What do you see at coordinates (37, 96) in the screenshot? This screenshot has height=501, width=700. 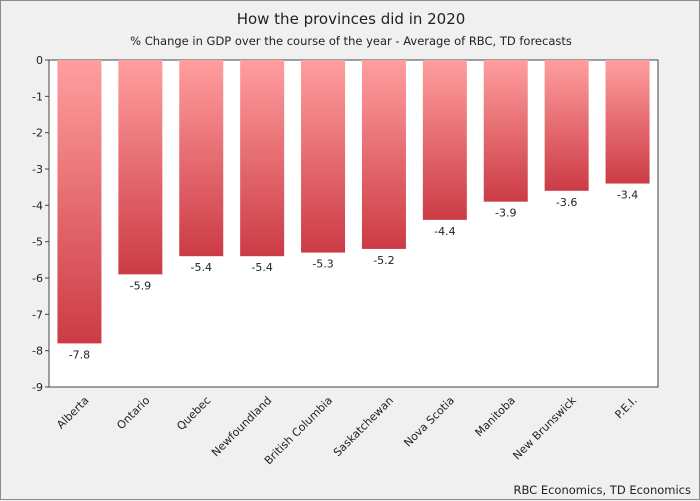 I see `y-tick-label: -1` at bounding box center [37, 96].